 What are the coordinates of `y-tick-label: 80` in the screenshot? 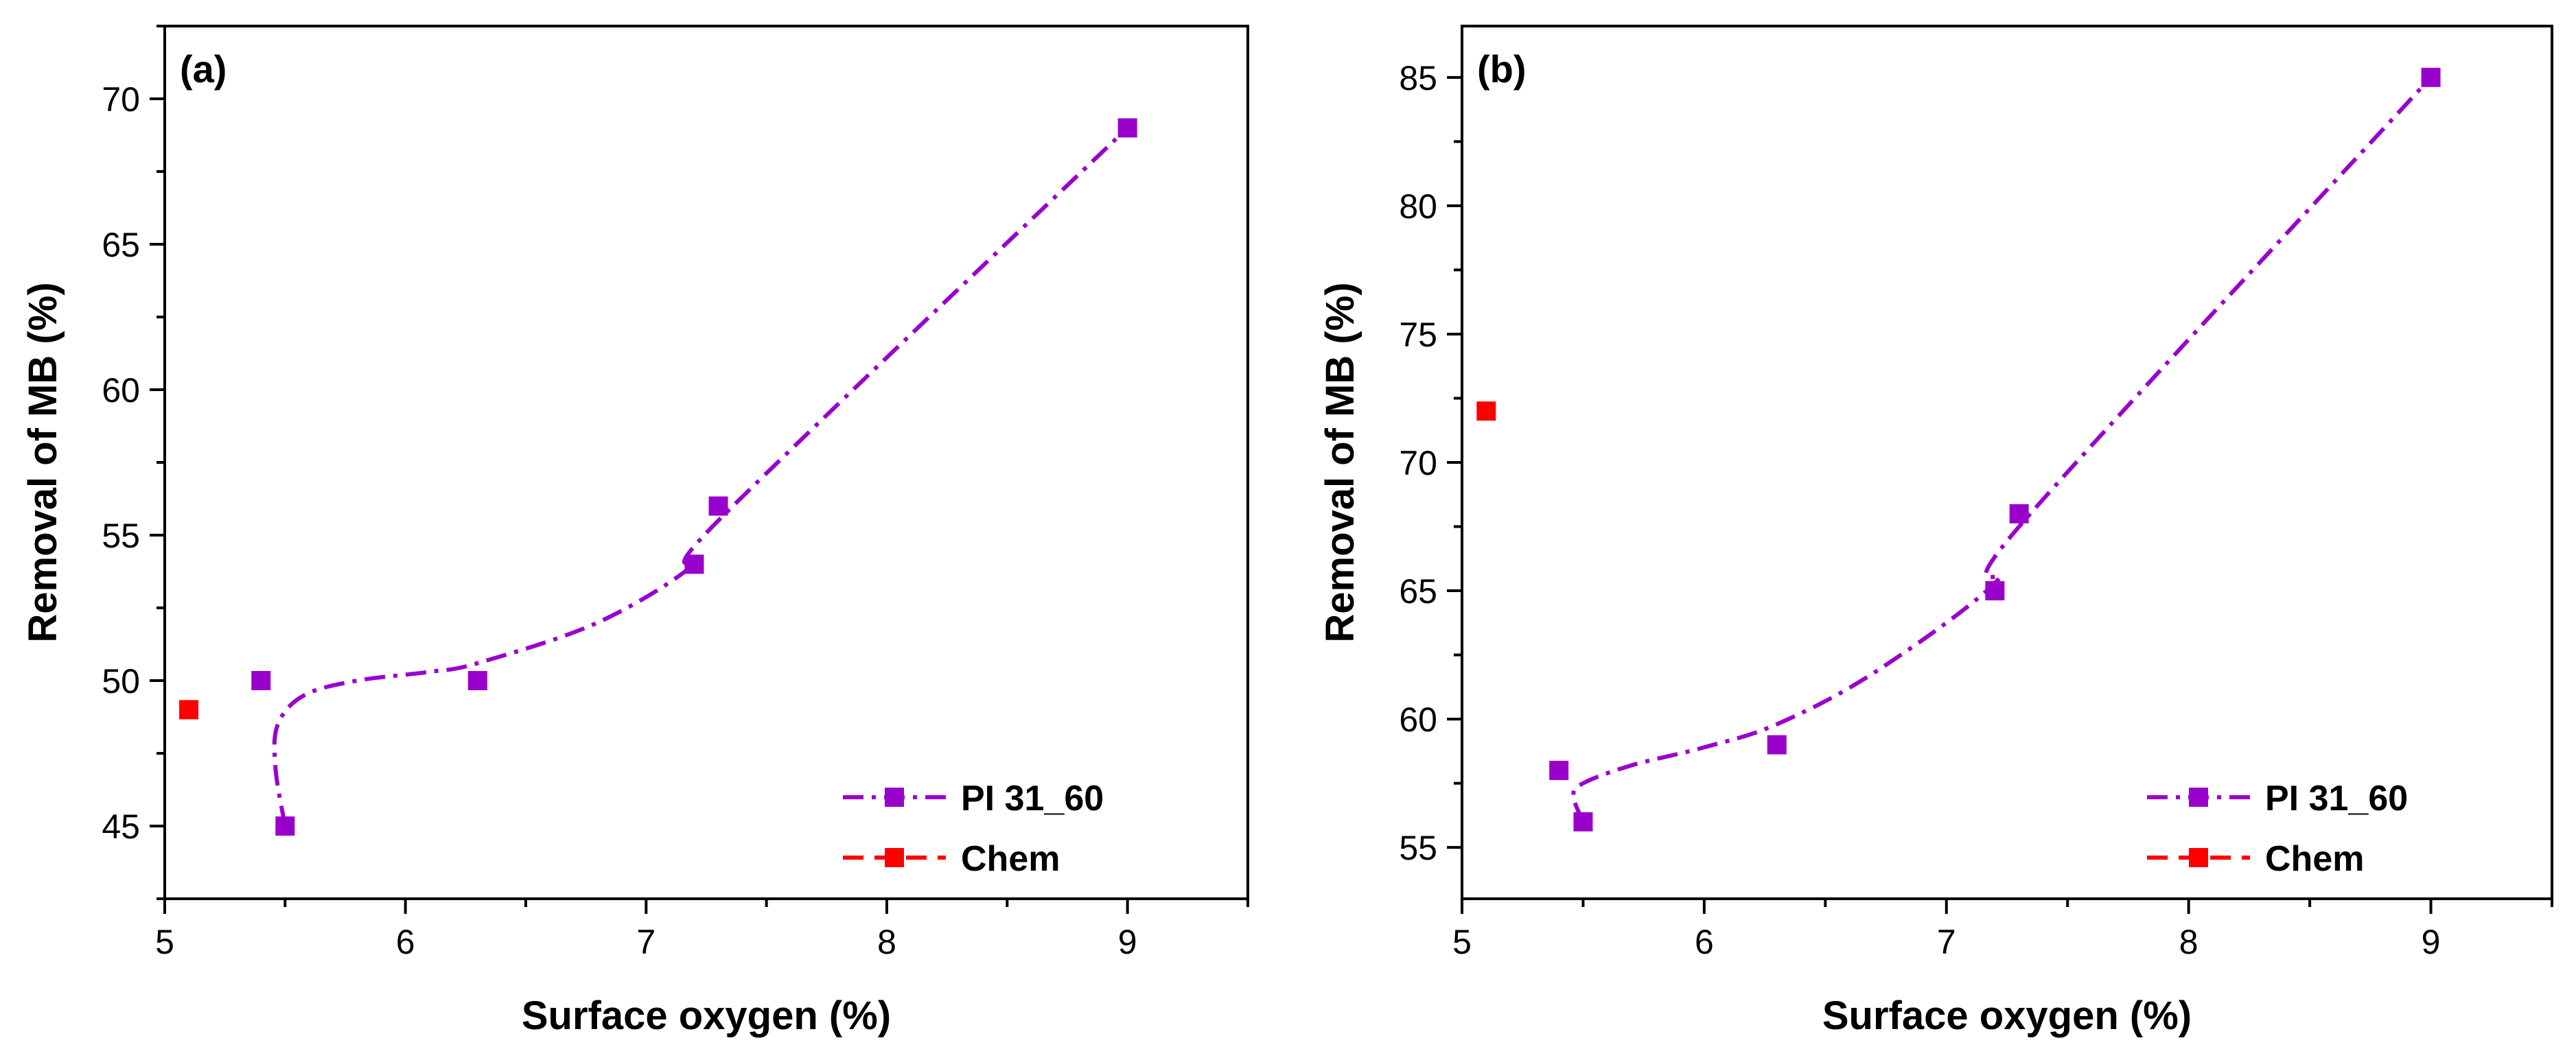 It's located at (1418, 206).